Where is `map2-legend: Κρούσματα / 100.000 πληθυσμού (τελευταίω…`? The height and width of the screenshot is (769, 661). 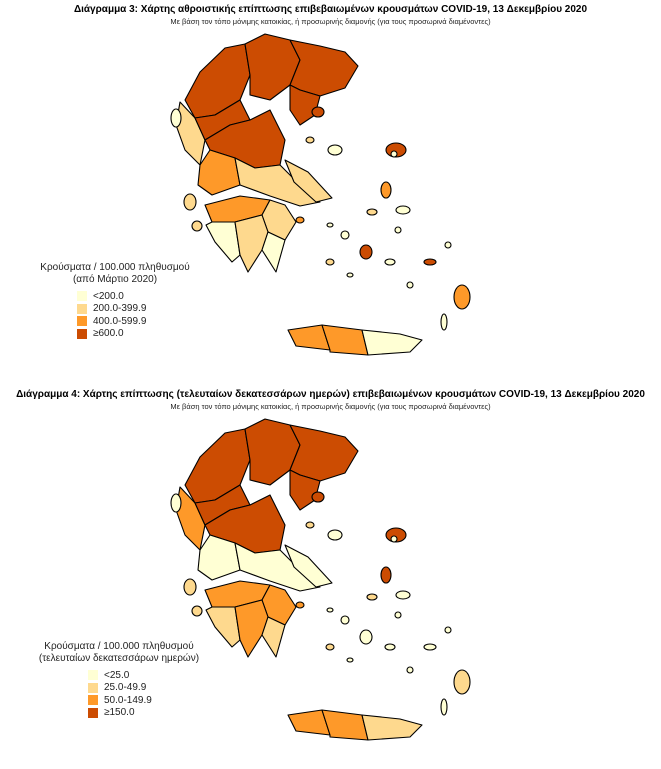 map2-legend: Κρούσματα / 100.000 πληθυσμού (τελευταίω… is located at coordinates (119, 680).